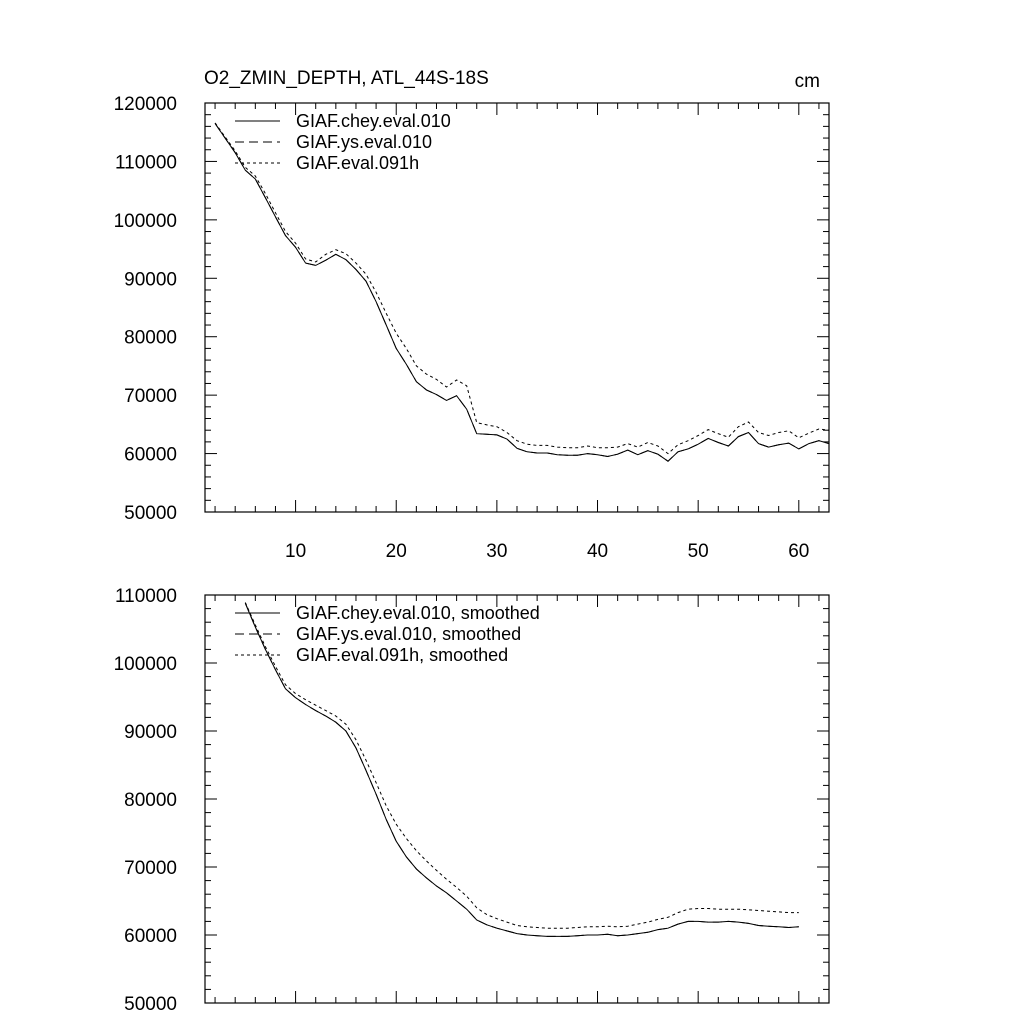  Describe the element at coordinates (373, 121) in the screenshot. I see `legend-label: GIAF.chey.eval.010` at that location.